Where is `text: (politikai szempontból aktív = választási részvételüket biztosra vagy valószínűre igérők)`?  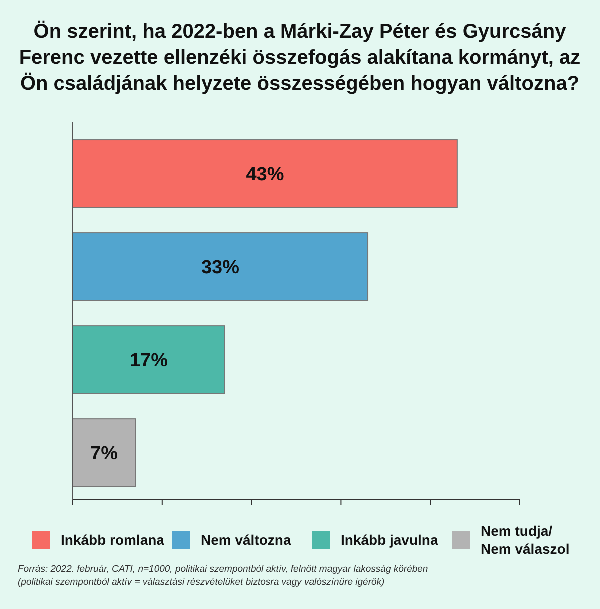
text: (politikai szempontból aktív = választási részvételüket biztosra vagy valószínűre igérők) is located at coordinates (201, 582).